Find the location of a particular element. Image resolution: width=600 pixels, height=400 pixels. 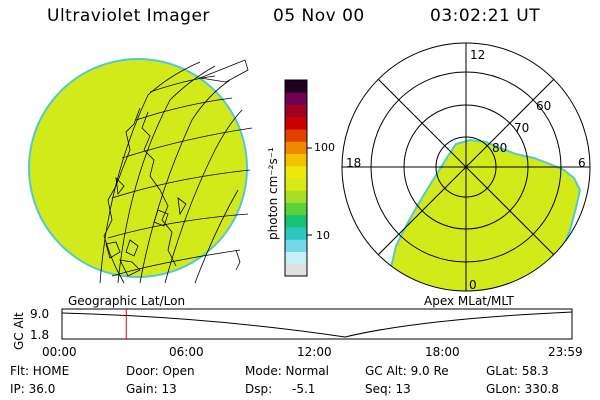

mlt-label-12: 12 is located at coordinates (477, 55).